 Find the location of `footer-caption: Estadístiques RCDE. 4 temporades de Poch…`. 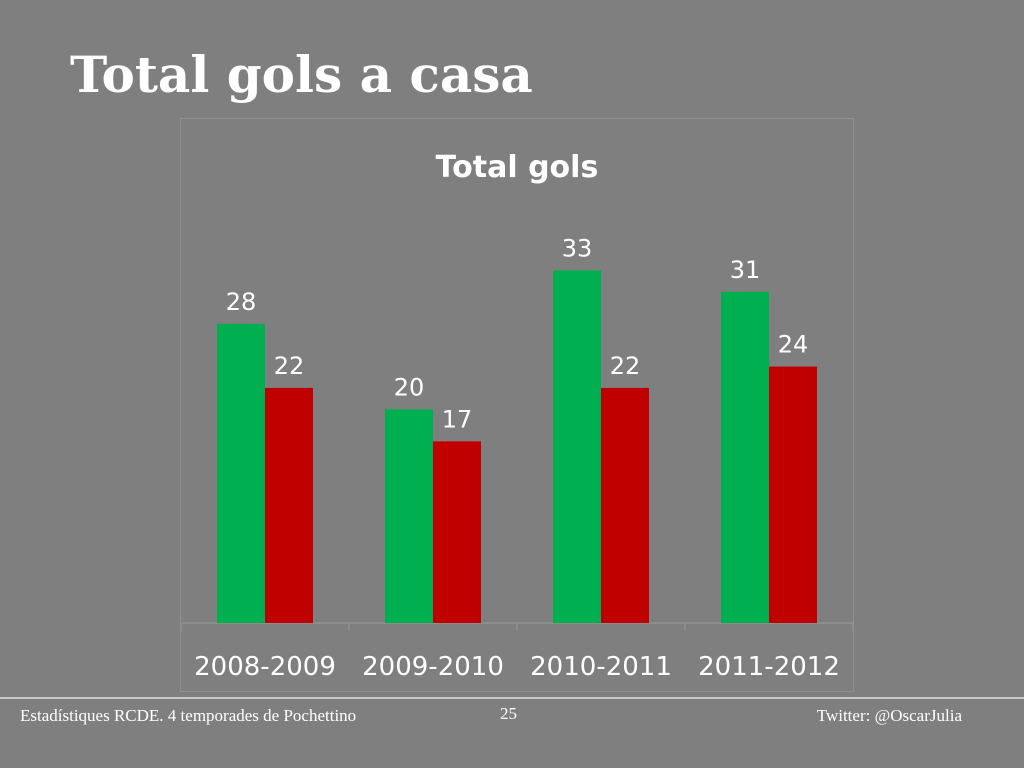

footer-caption: Estadístiques RCDE. 4 temporades de Poch… is located at coordinates (188, 715).